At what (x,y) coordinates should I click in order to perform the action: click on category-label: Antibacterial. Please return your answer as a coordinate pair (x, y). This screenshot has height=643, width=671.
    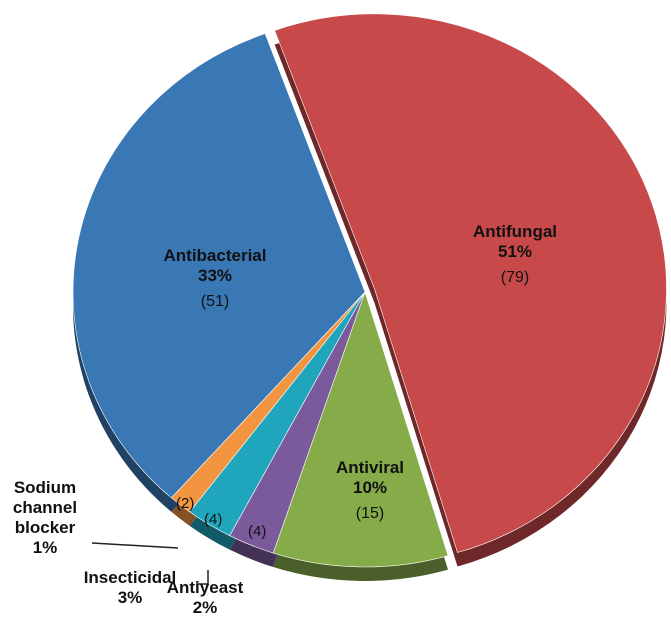
    Looking at the image, I should click on (215, 255).